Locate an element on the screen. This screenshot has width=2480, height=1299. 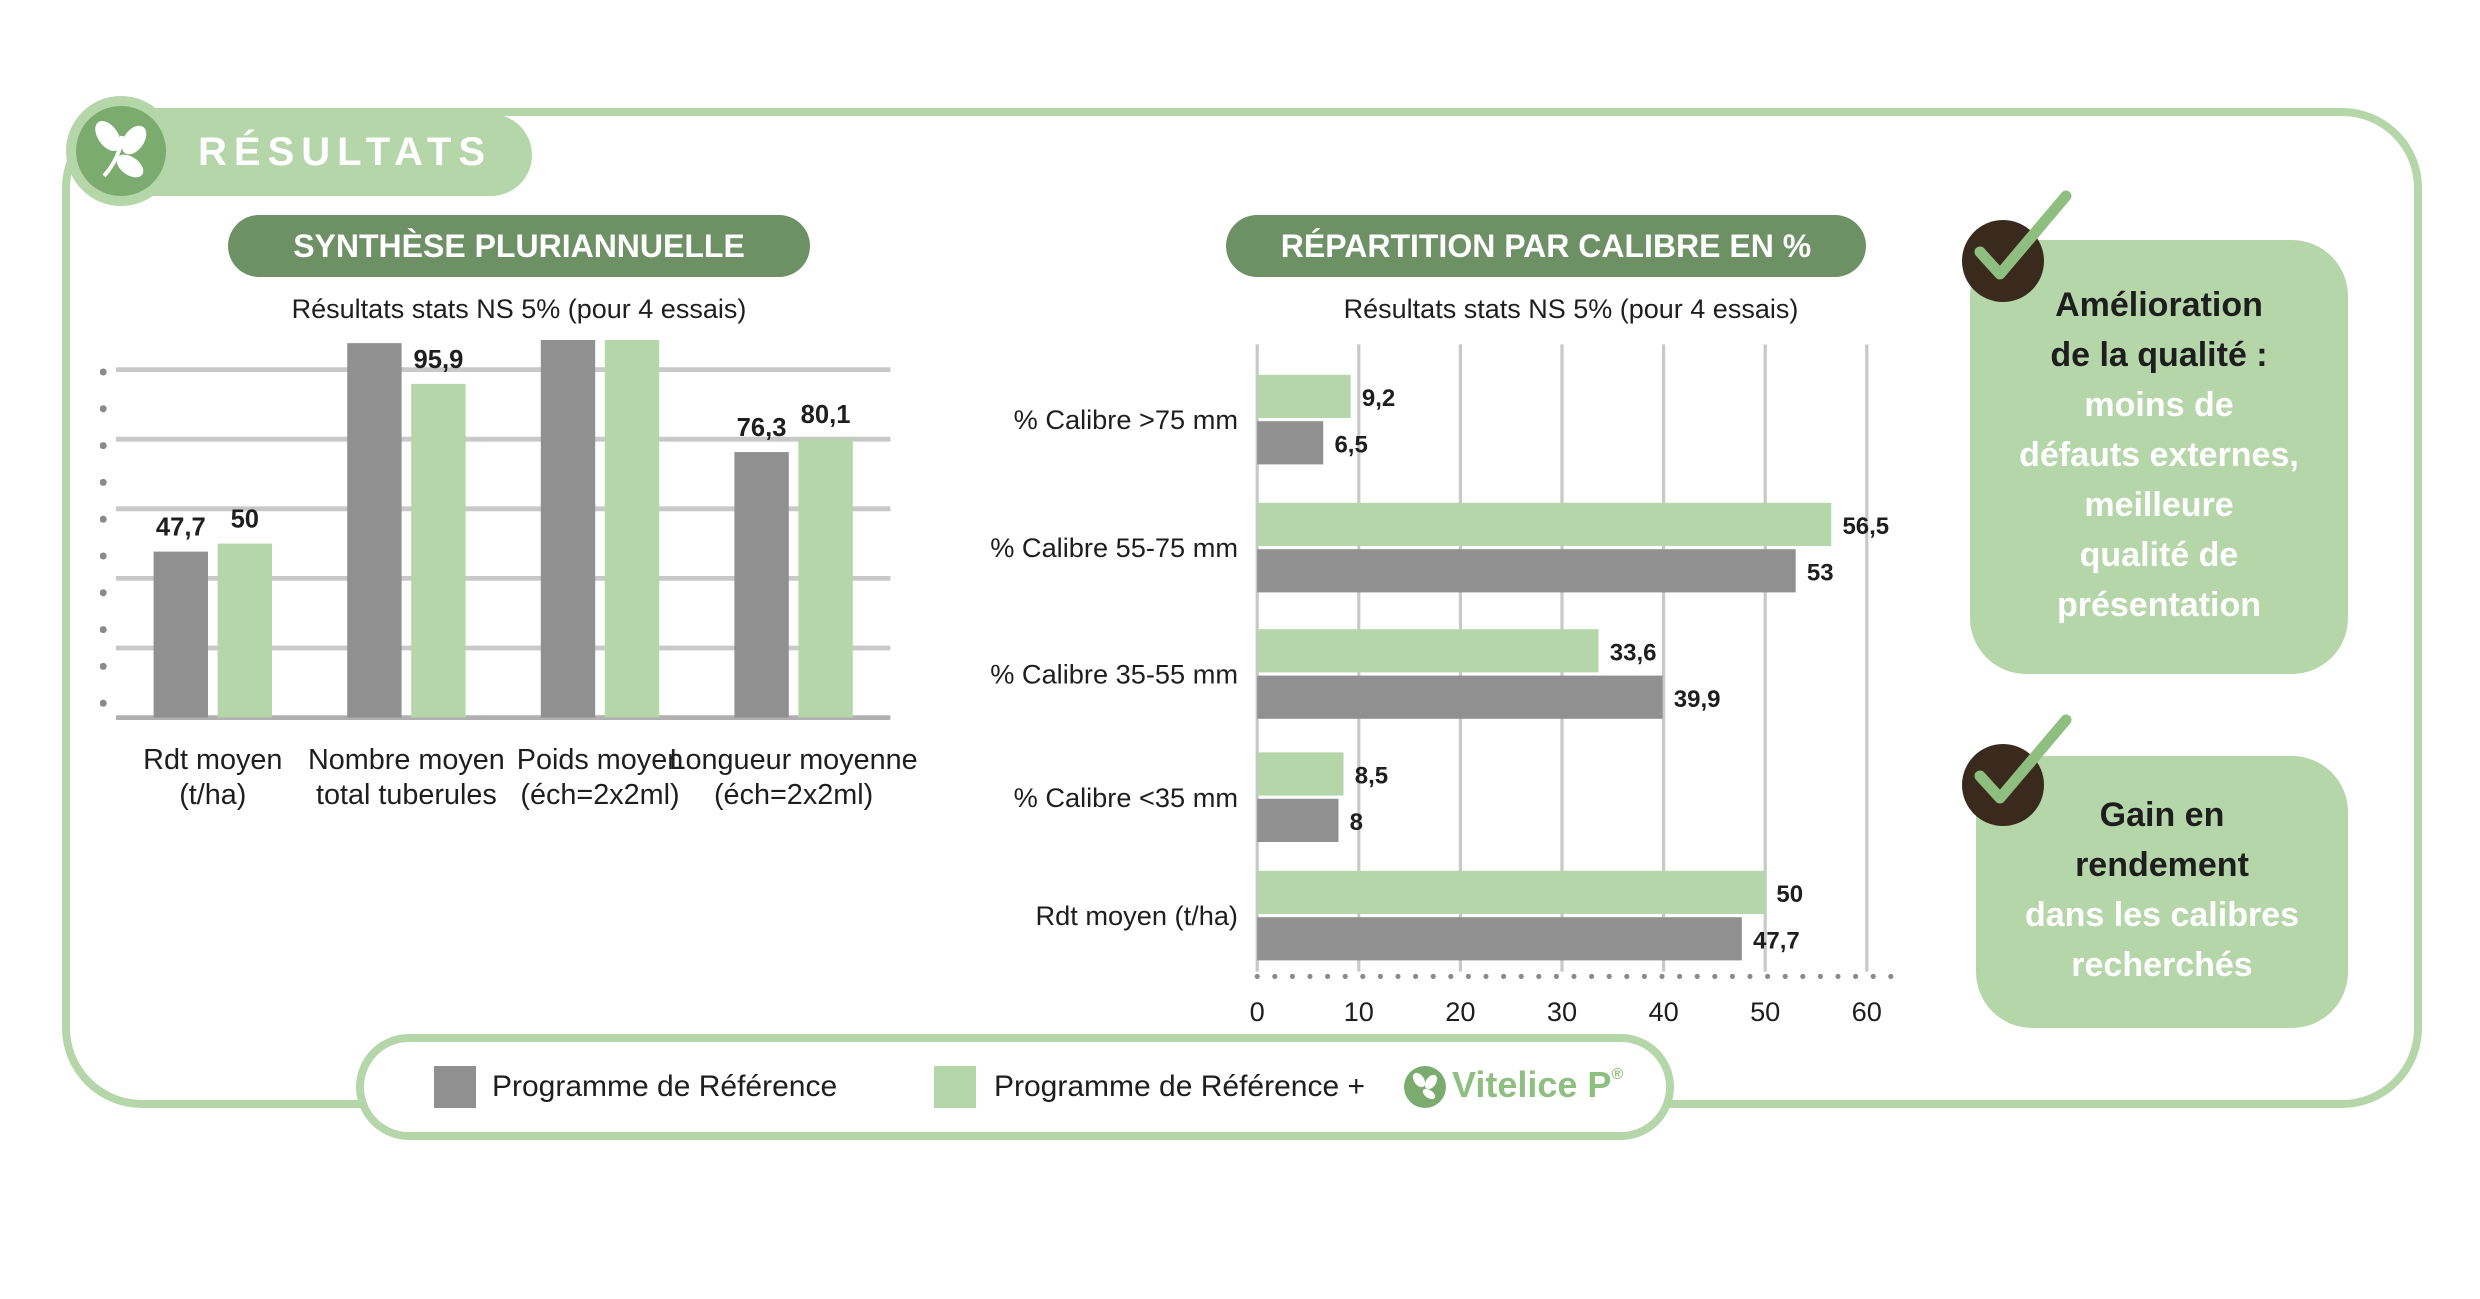
data-label: 9,2 is located at coordinates (1378, 398).